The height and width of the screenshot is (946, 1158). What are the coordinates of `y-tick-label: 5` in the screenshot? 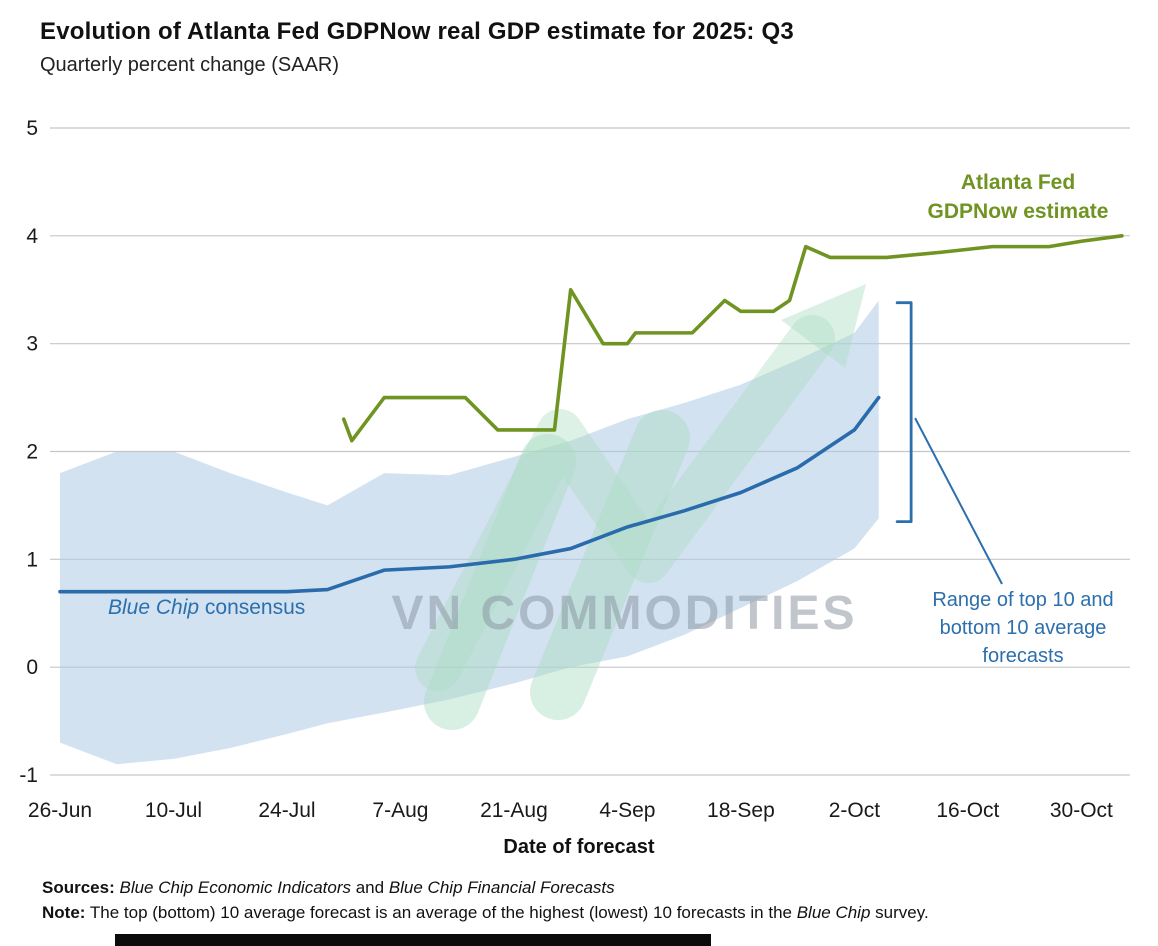 It's located at (32, 128).